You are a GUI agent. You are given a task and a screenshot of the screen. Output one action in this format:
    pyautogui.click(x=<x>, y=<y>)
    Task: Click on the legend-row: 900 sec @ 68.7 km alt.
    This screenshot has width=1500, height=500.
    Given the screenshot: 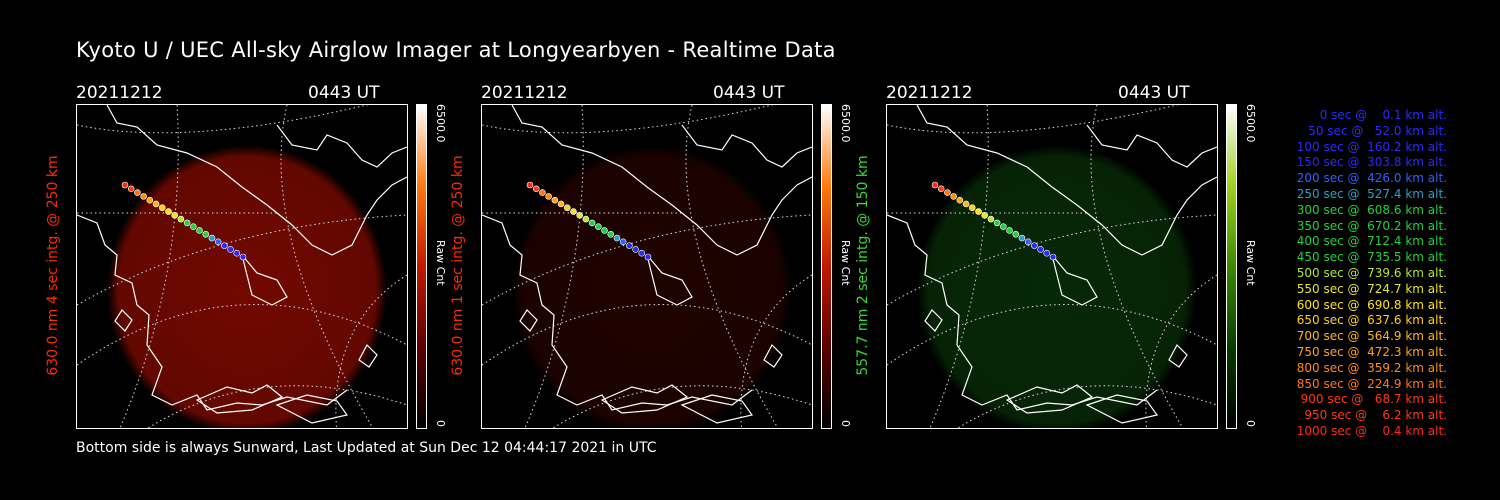 What is the action you would take?
    pyautogui.click(x=1373, y=399)
    